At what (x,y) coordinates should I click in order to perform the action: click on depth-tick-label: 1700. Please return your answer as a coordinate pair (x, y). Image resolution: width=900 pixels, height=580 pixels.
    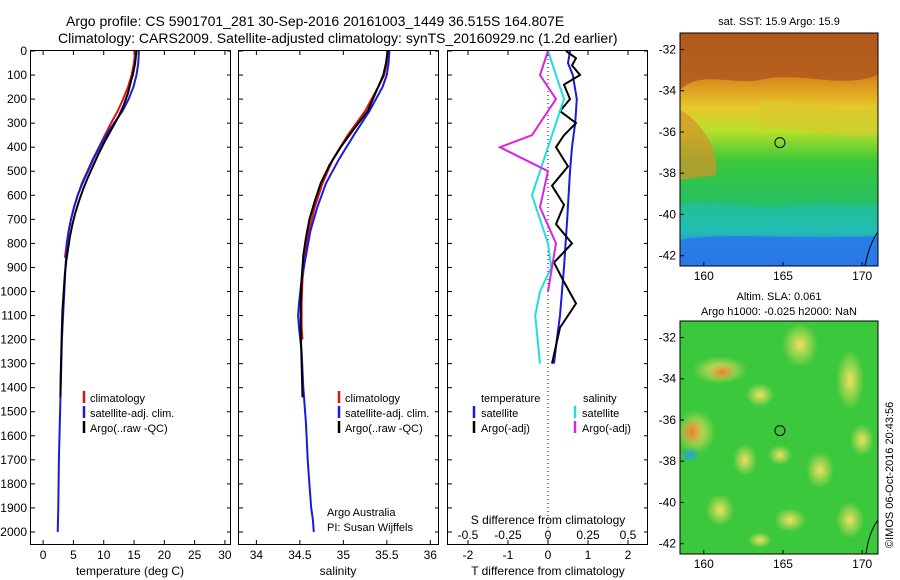
    Looking at the image, I should click on (13, 460).